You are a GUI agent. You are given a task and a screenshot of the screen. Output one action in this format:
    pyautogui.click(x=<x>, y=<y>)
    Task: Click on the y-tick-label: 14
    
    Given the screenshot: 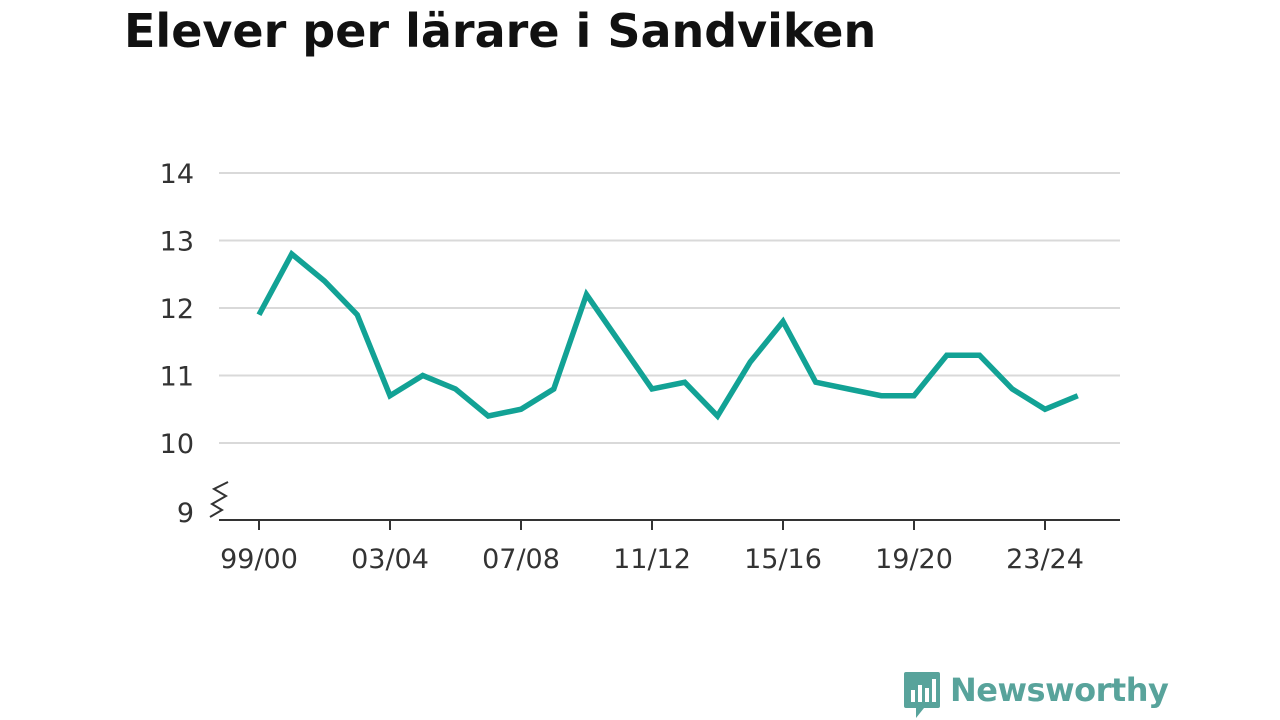 What is the action you would take?
    pyautogui.click(x=177, y=174)
    